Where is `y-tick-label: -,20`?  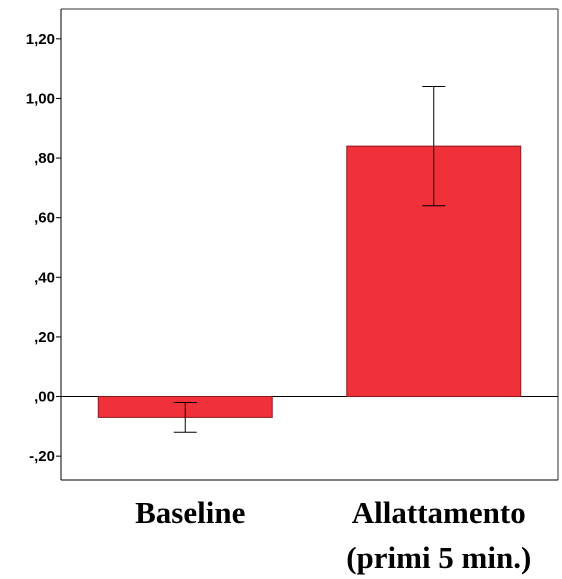 y-tick-label: -,20 is located at coordinates (42, 456).